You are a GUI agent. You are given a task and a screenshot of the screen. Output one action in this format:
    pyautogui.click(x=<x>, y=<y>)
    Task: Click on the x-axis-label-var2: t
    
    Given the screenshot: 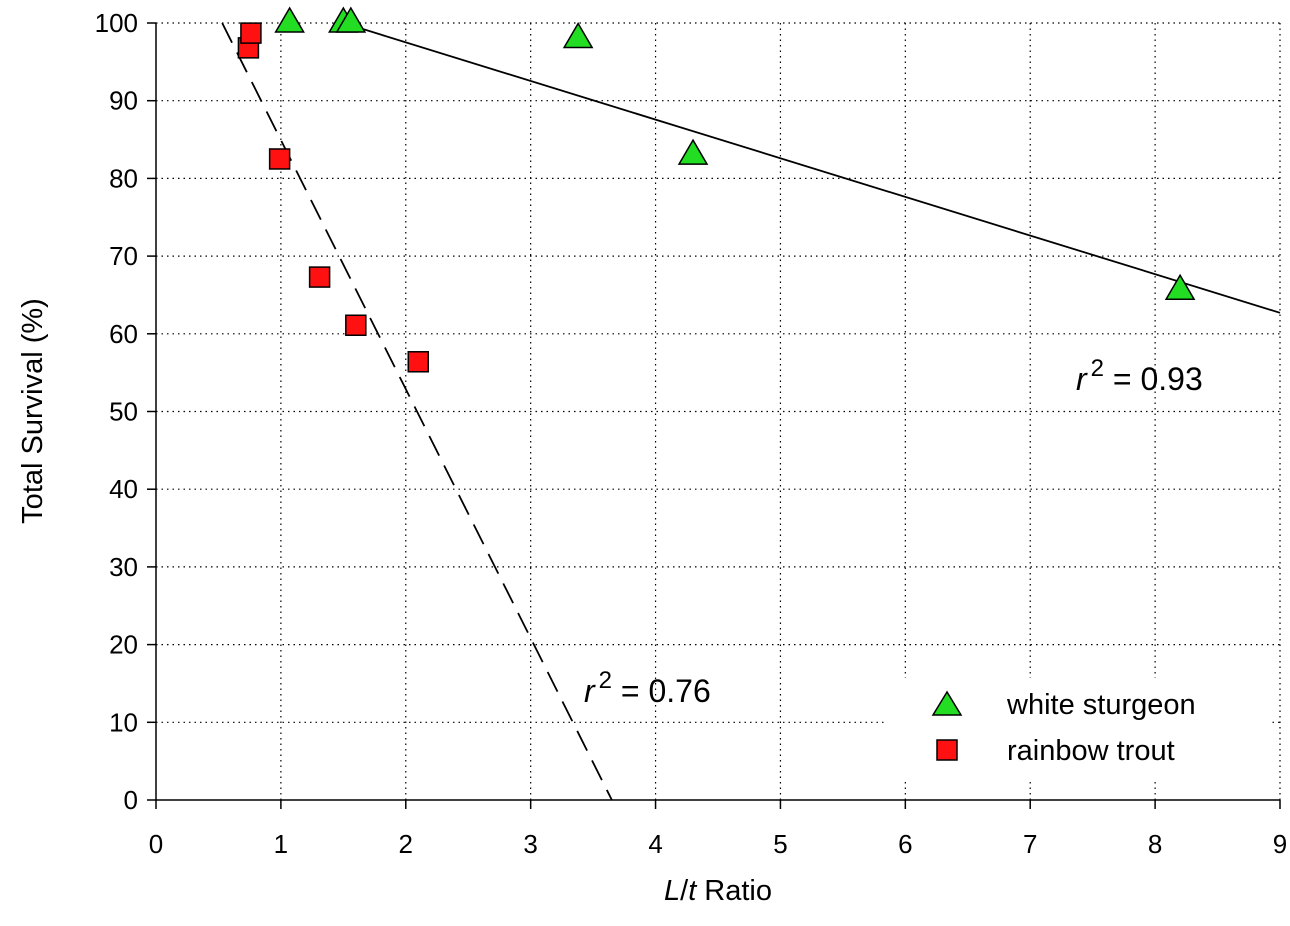 What is the action you would take?
    pyautogui.click(x=693, y=891)
    